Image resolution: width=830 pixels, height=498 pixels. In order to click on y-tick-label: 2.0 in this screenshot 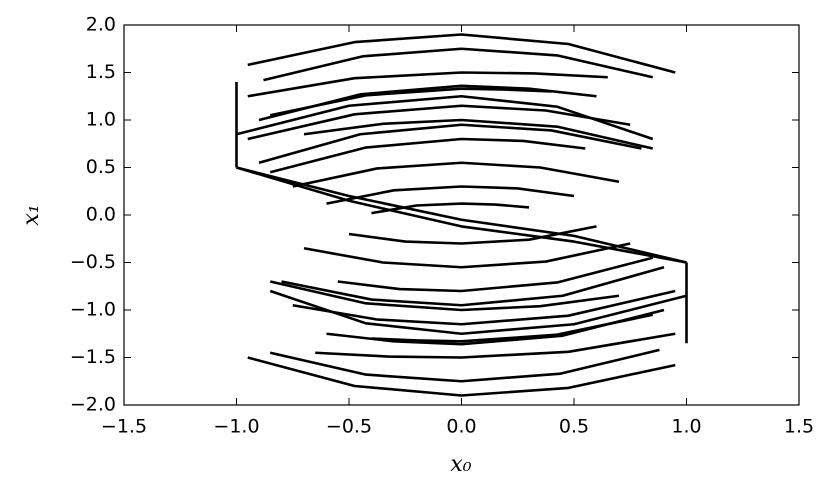, I will do `click(101, 25)`.